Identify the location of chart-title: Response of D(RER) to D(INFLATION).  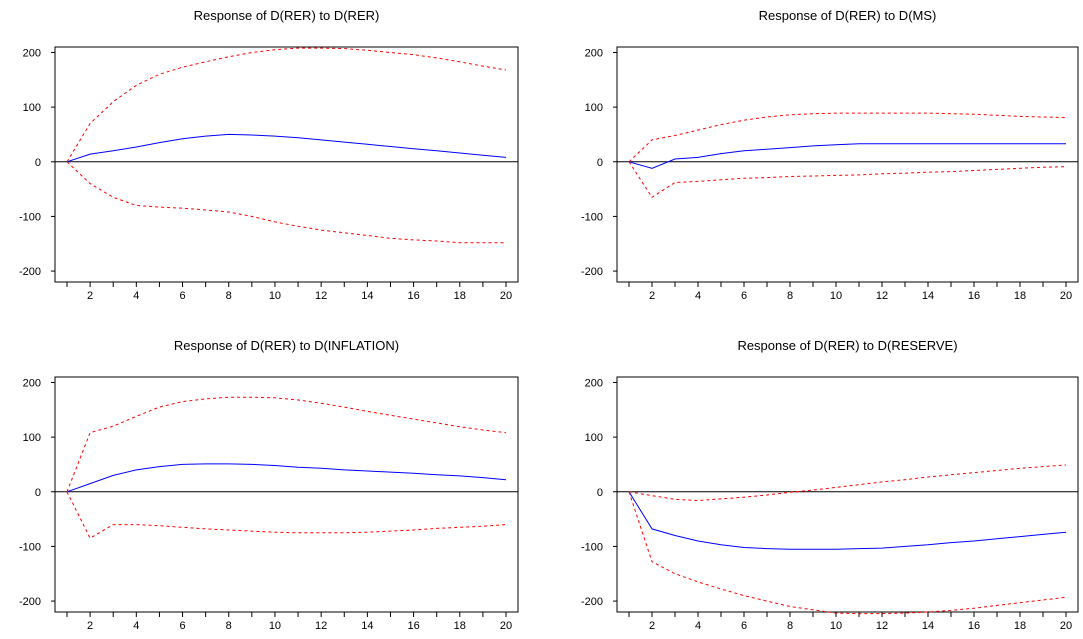
(286, 345).